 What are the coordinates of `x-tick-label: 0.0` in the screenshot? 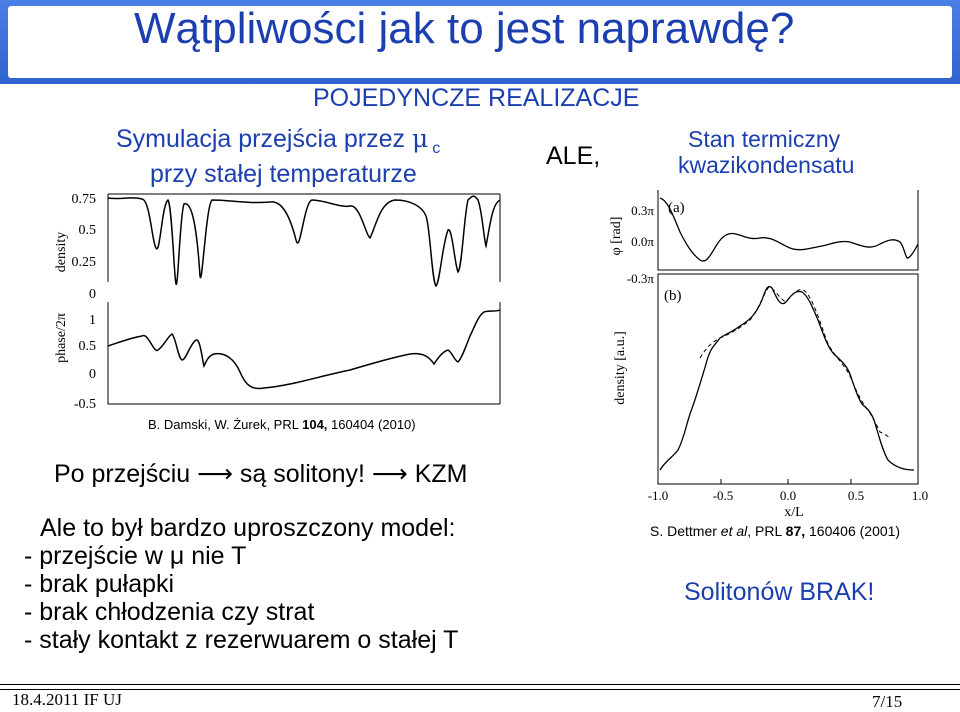 It's located at (788, 495).